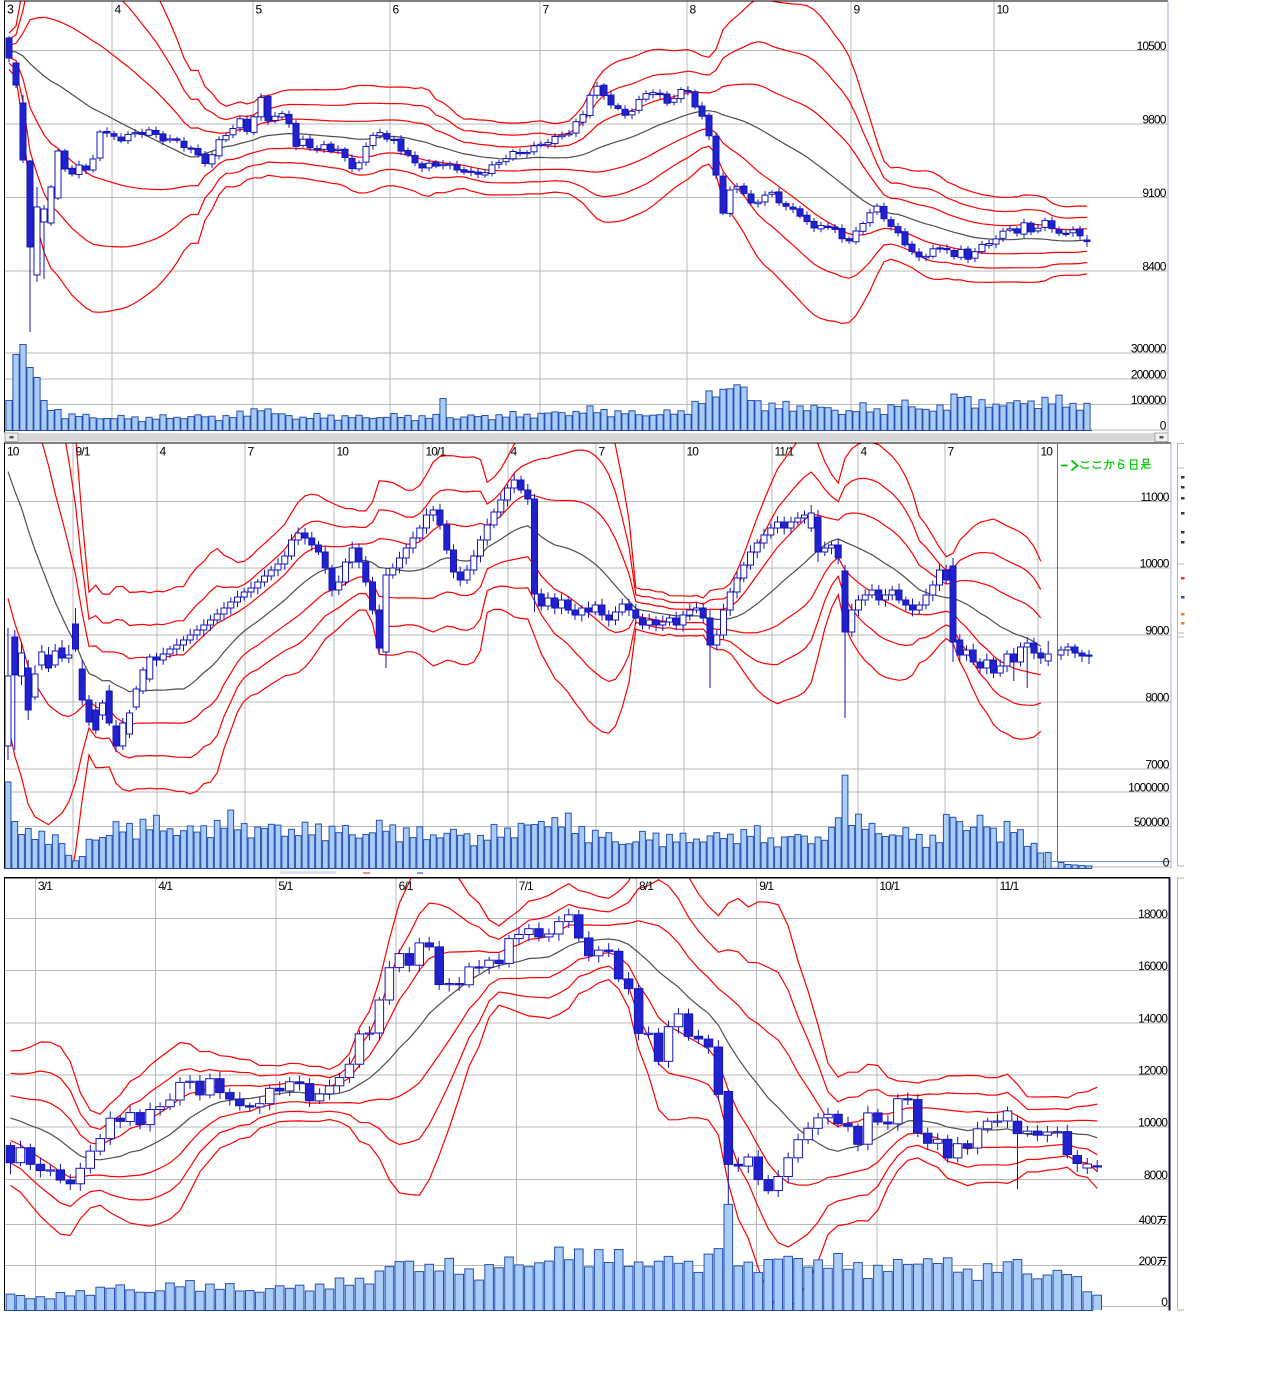 The width and height of the screenshot is (1284, 1385). I want to click on svg-text: 11000, so click(1155, 497).